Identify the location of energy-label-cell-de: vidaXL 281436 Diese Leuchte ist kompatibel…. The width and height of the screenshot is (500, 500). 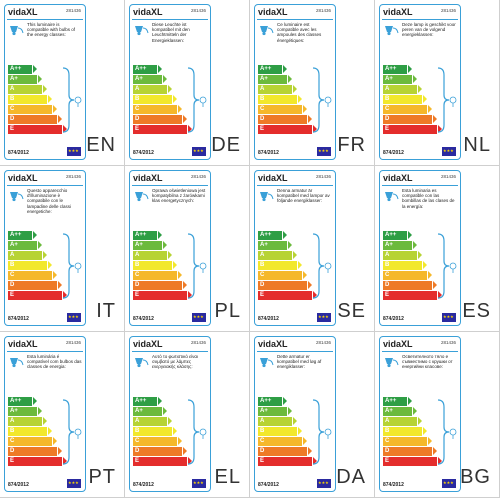
(187, 83).